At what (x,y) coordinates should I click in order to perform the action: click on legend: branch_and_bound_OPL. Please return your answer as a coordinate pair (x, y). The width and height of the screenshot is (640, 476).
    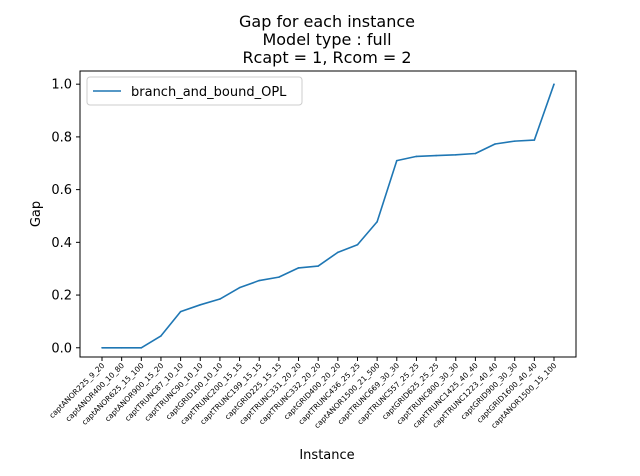
    Looking at the image, I should click on (194, 91).